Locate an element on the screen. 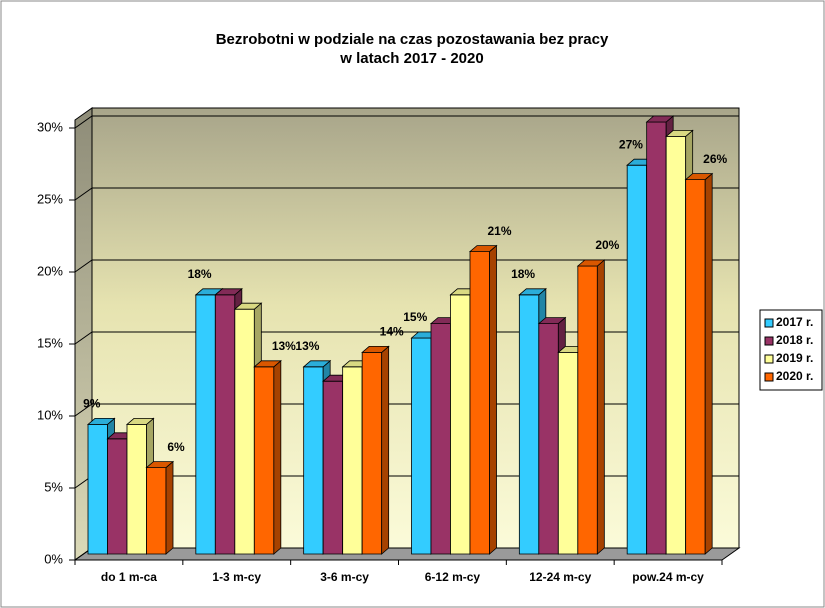 The image size is (825, 608). y-tick-label: 30% is located at coordinates (50, 126).